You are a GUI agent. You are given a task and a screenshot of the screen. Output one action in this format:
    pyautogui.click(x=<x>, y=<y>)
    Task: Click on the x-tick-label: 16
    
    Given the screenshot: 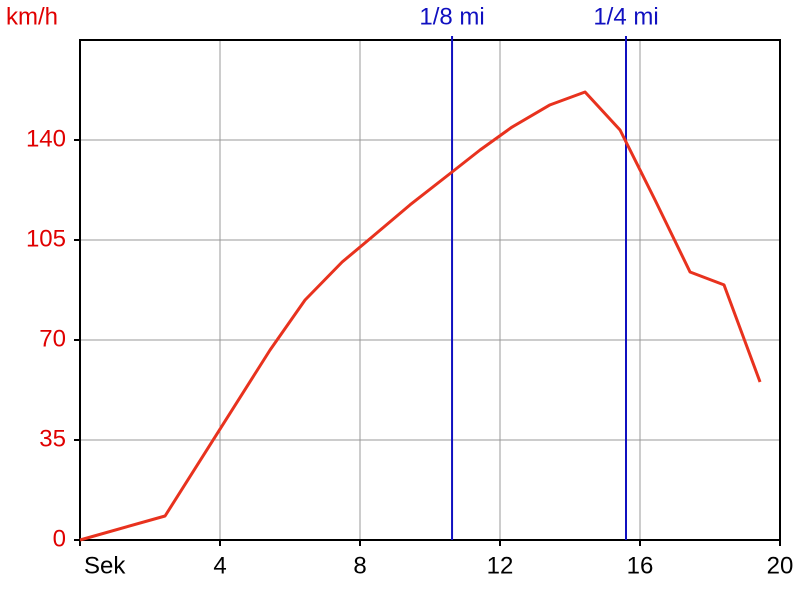 What is the action you would take?
    pyautogui.click(x=640, y=565)
    